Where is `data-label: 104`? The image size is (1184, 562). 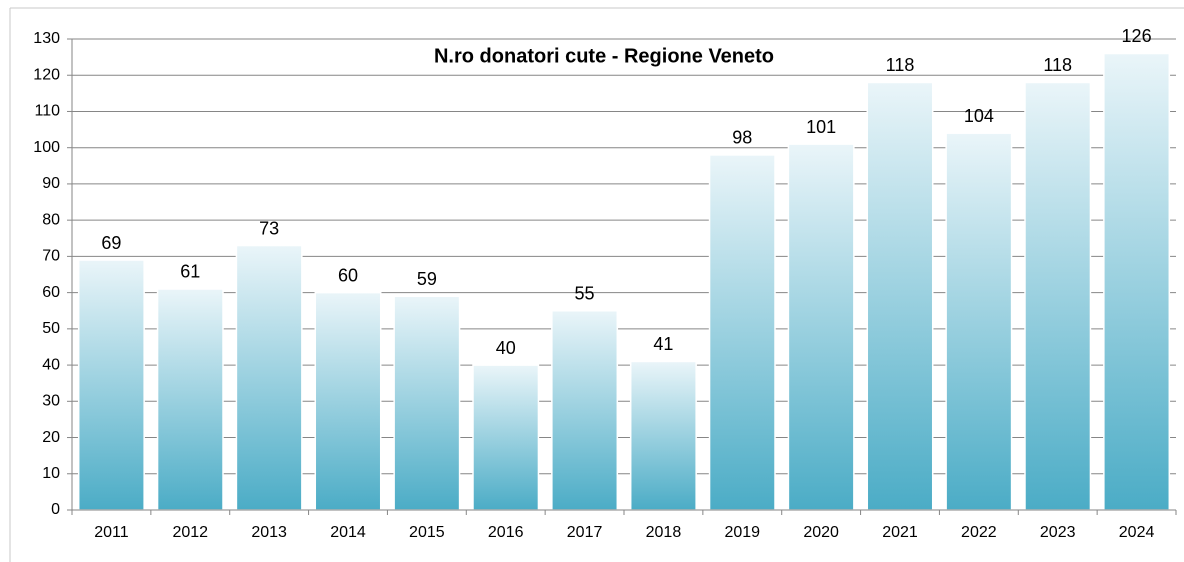
data-label: 104 is located at coordinates (979, 116).